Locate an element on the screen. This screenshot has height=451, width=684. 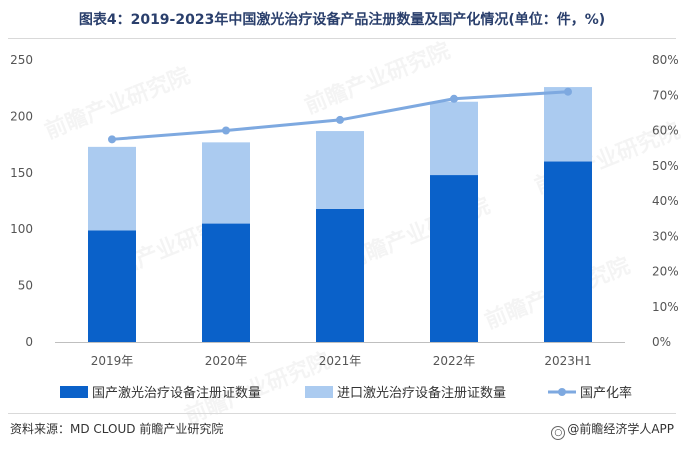
title-divider is located at coordinates (342, 38).